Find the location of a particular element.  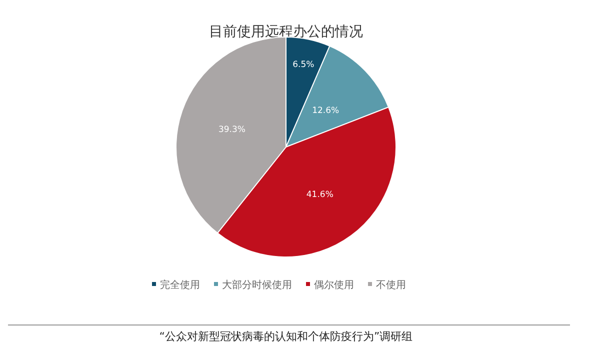

annotation: “公众对新型冠状病毒的认知和个体防疫行为”调研组 is located at coordinates (286, 336).